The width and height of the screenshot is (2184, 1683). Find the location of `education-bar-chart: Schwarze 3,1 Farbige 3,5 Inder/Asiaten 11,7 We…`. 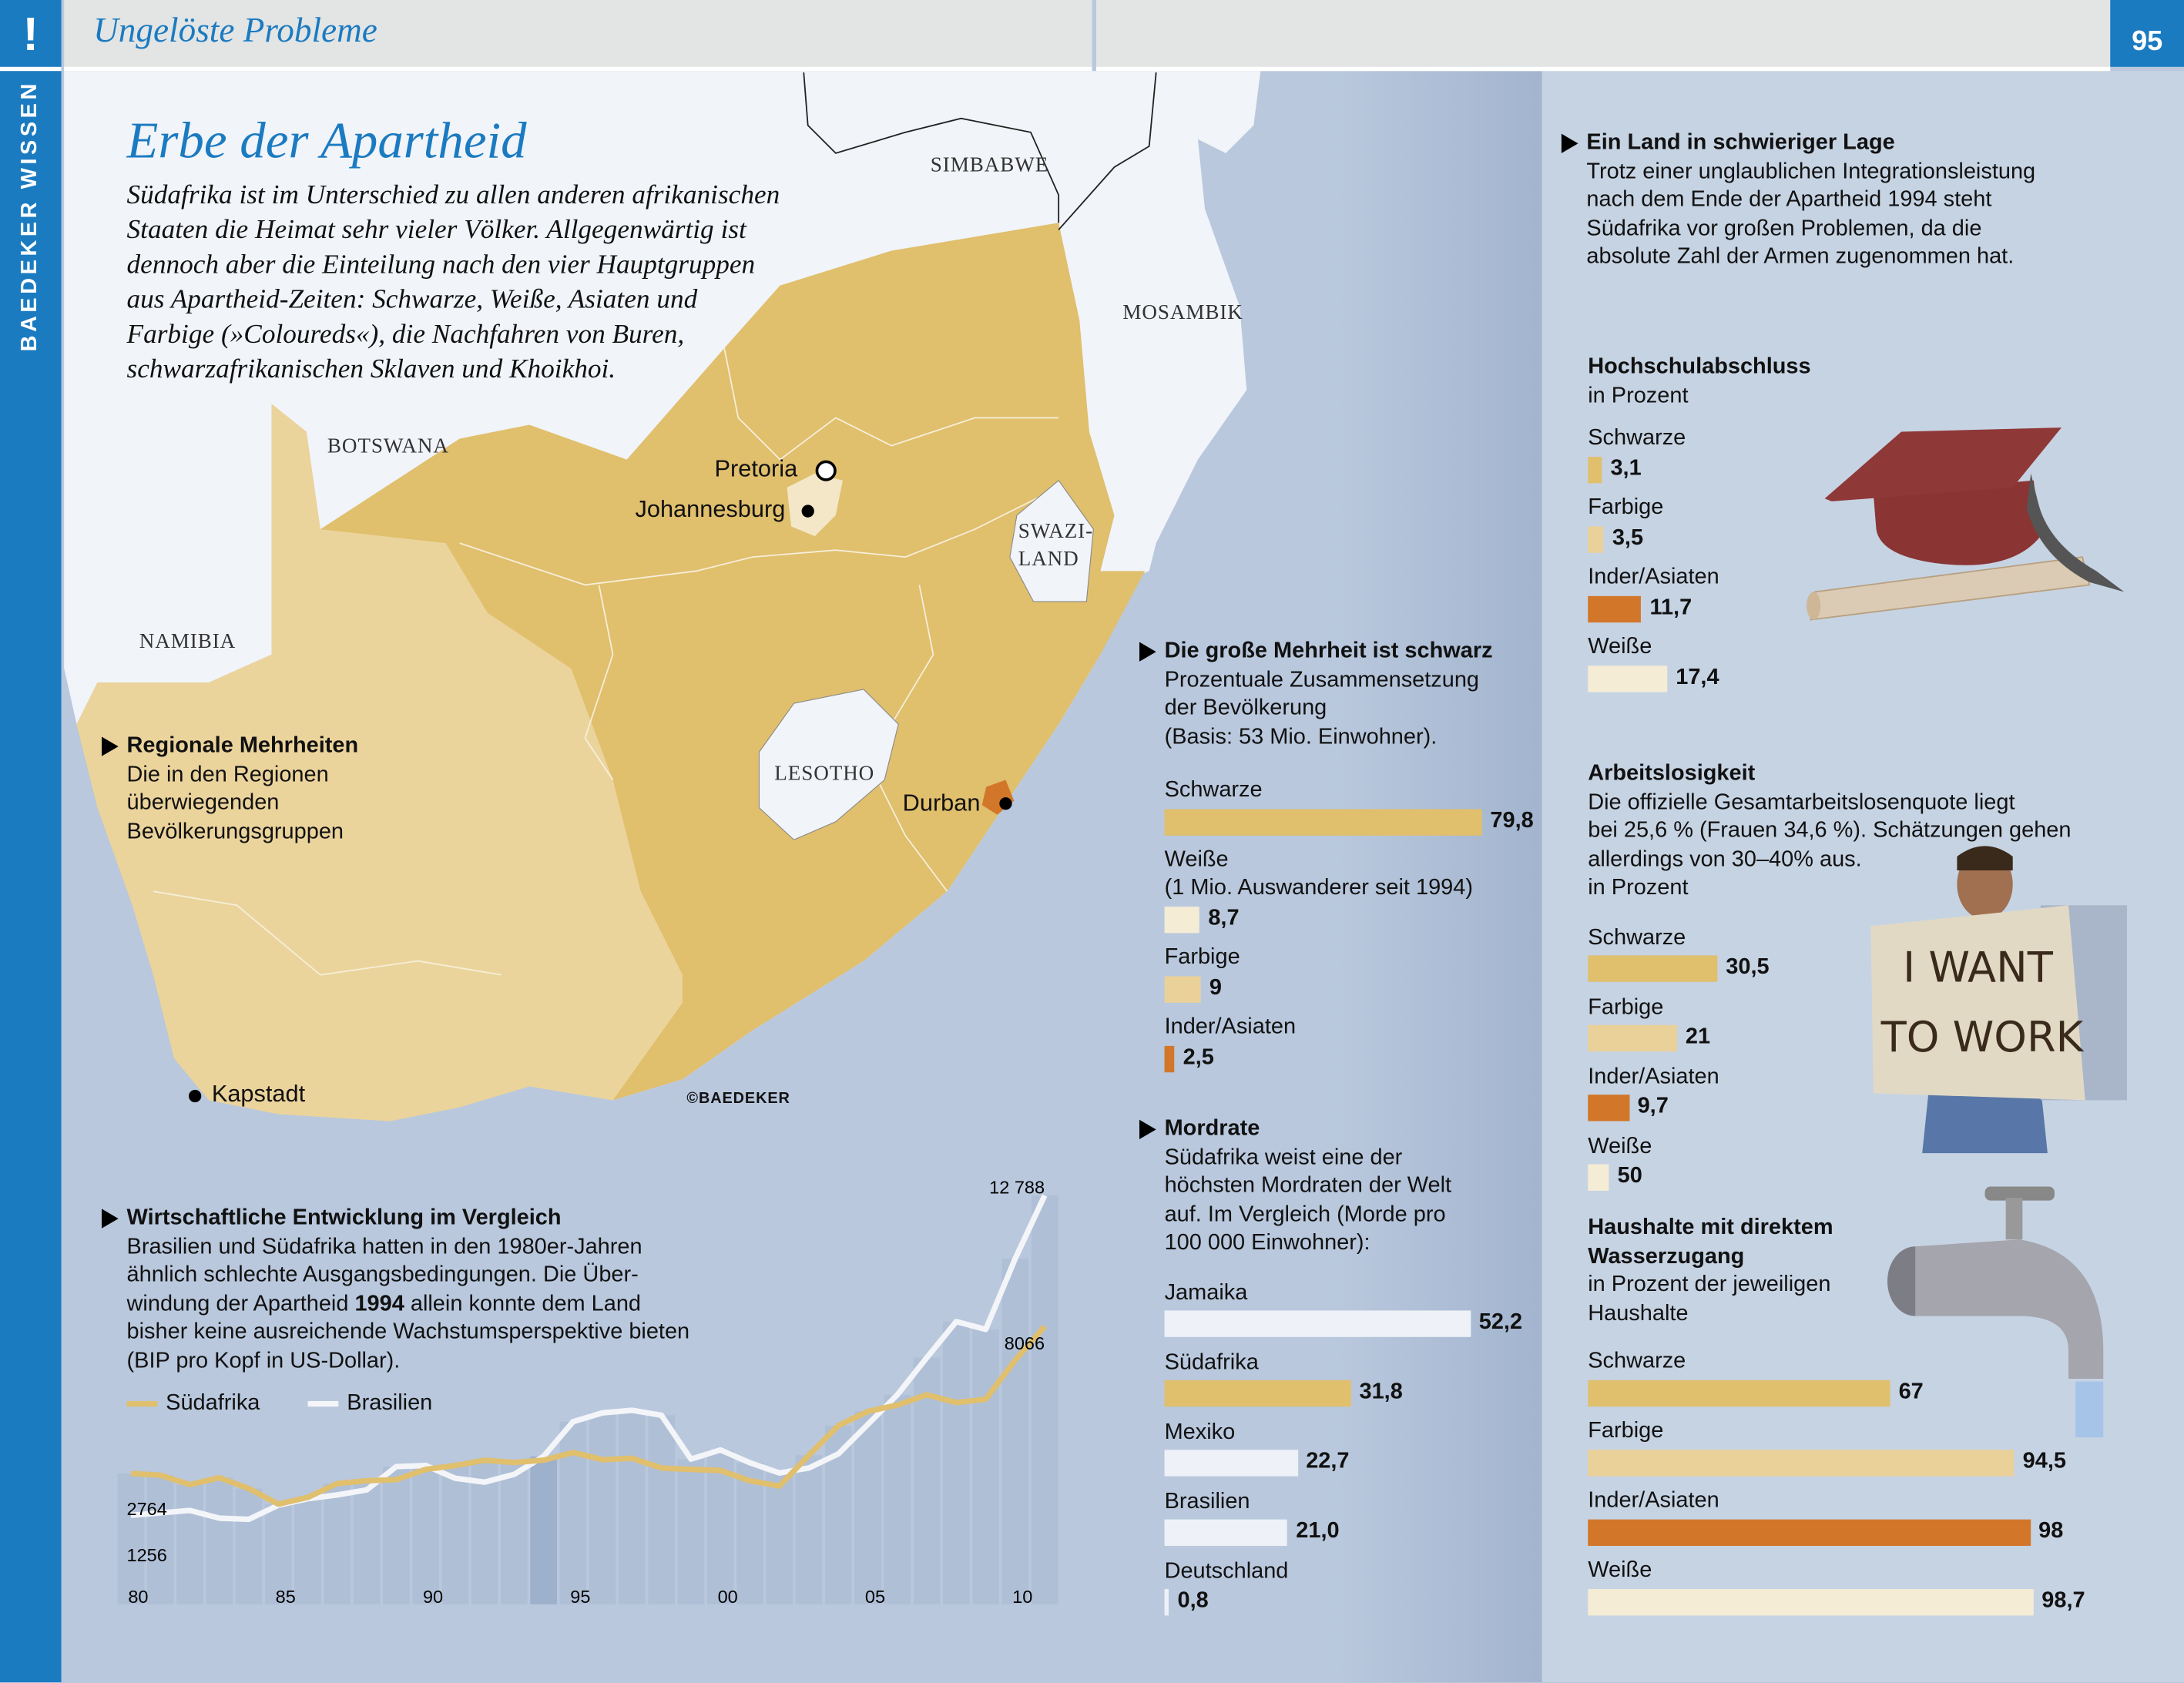

education-bar-chart: Schwarze 3,1 Farbige 3,5 Inder/Asiaten 11,7 We… is located at coordinates (1727, 558).